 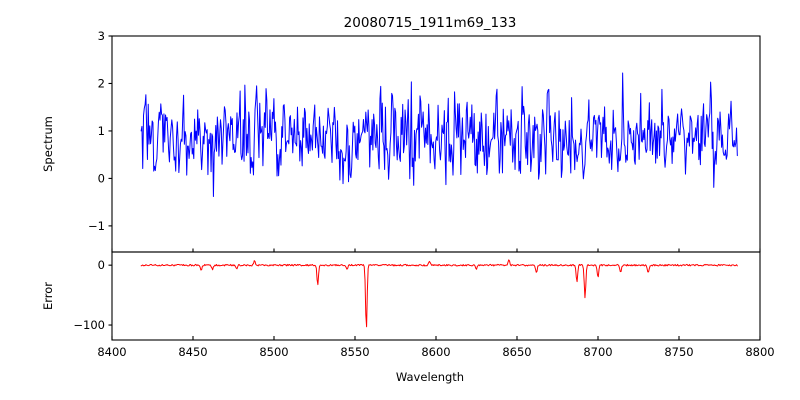 I want to click on x-tick-label: 8650, so click(x=516, y=352).